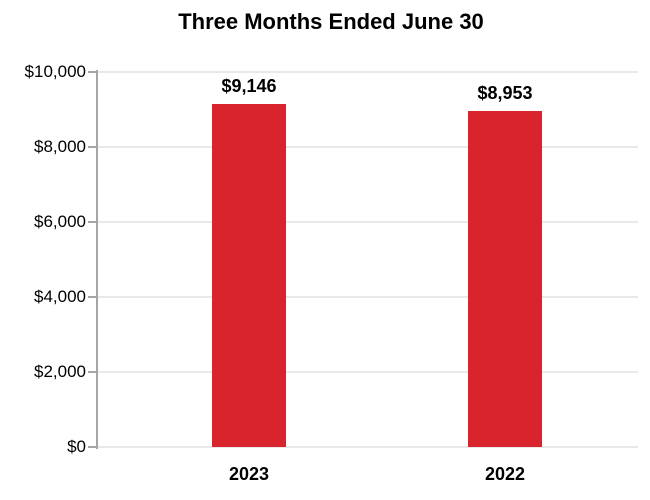 The height and width of the screenshot is (500, 650). Describe the element at coordinates (249, 86) in the screenshot. I see `bar-value-label: $9,146` at that location.